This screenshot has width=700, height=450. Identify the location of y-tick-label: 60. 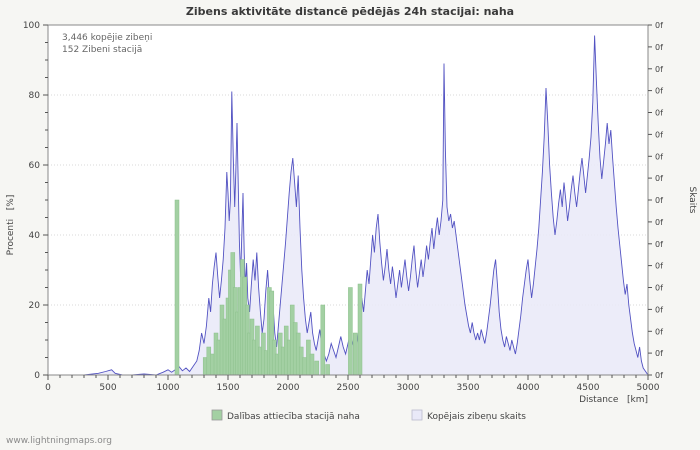
(35, 166).